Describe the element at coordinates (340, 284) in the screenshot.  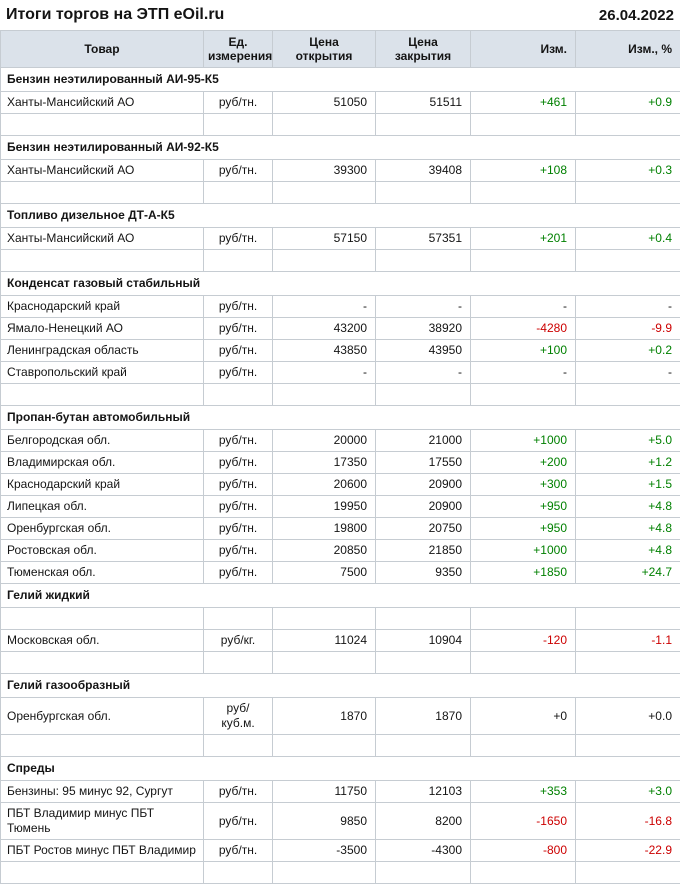
I see `group-label: Конденсат газовый стабильный` at that location.